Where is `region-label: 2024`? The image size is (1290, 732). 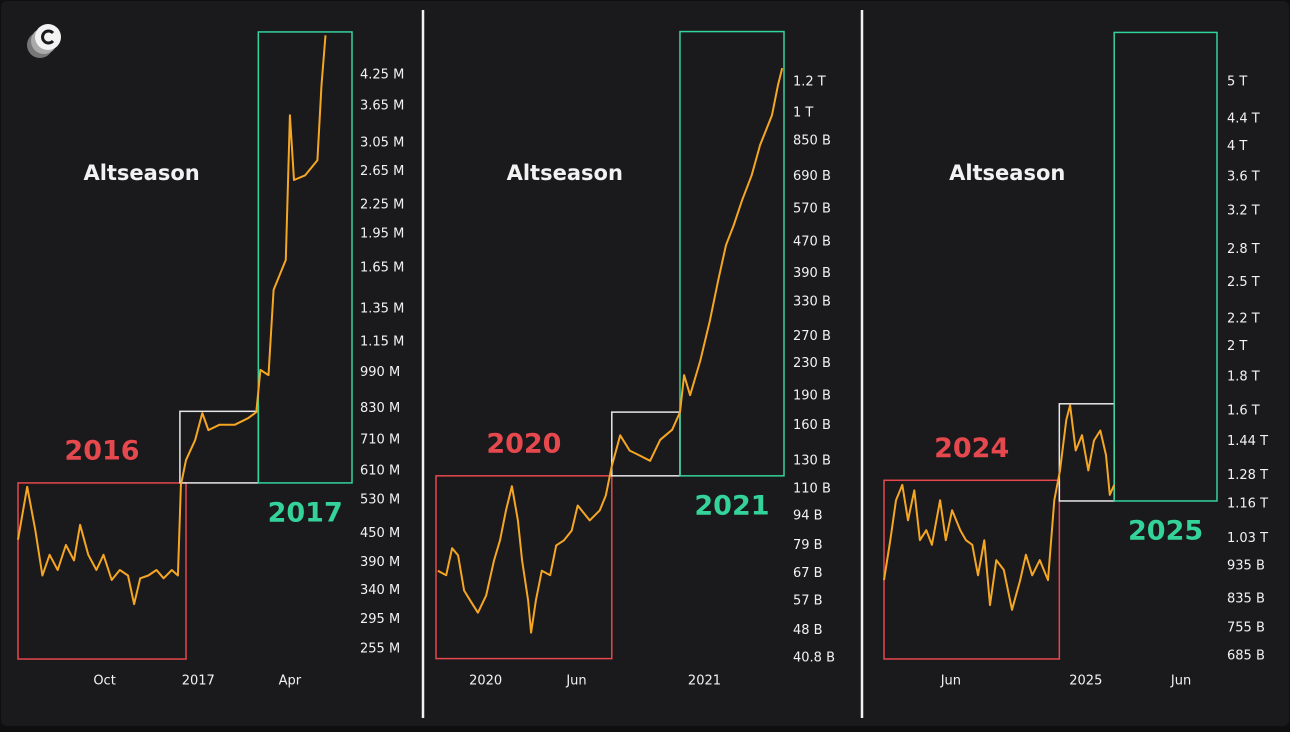
region-label: 2024 is located at coordinates (971, 448).